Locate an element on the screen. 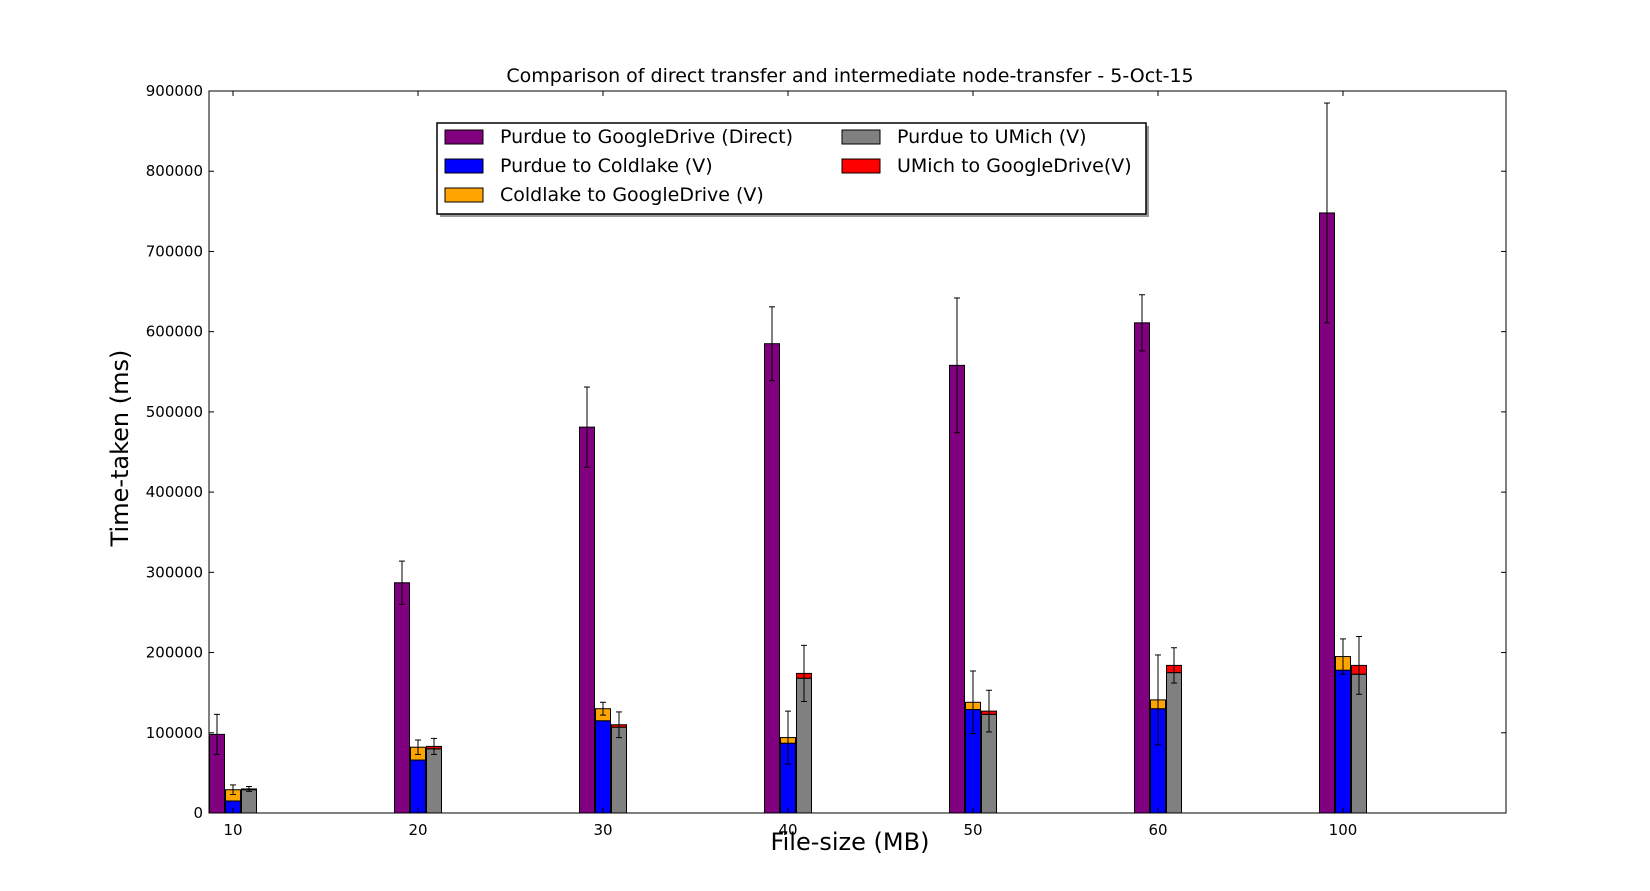 Image resolution: width=1650 pixels, height=891 pixels. x-tick-label: 100 is located at coordinates (1343, 830).